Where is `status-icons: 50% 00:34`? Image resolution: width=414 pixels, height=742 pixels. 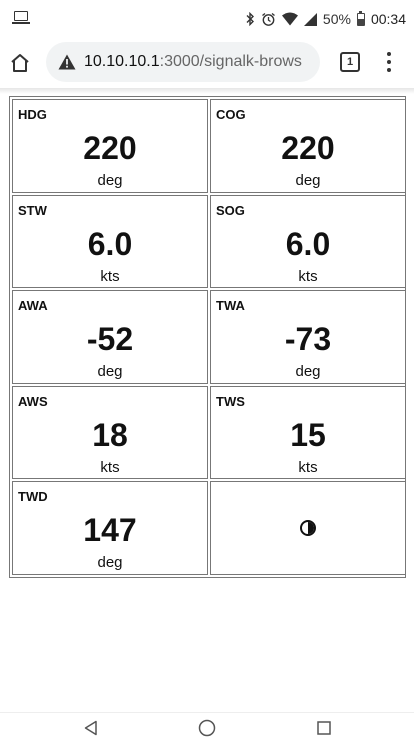
status-icons: 50% 00:34 is located at coordinates (325, 19).